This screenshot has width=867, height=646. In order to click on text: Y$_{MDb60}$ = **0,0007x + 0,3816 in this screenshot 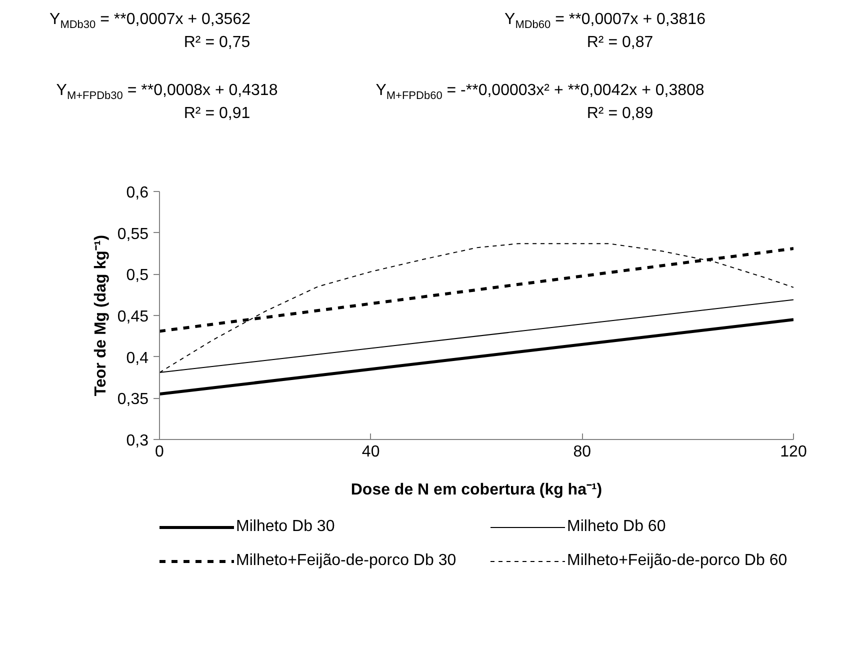, I will do `click(605, 22)`.